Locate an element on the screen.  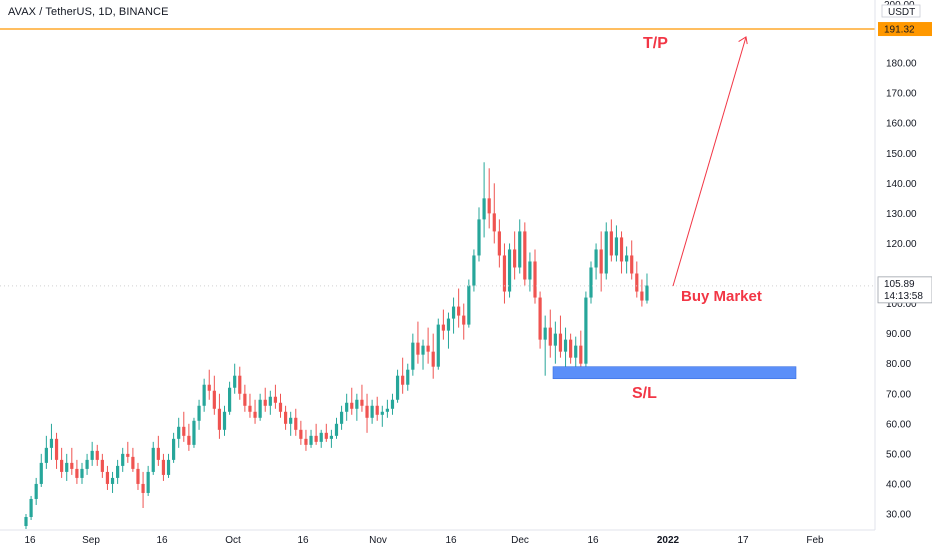
time-tick-label: 16 is located at coordinates (451, 540).